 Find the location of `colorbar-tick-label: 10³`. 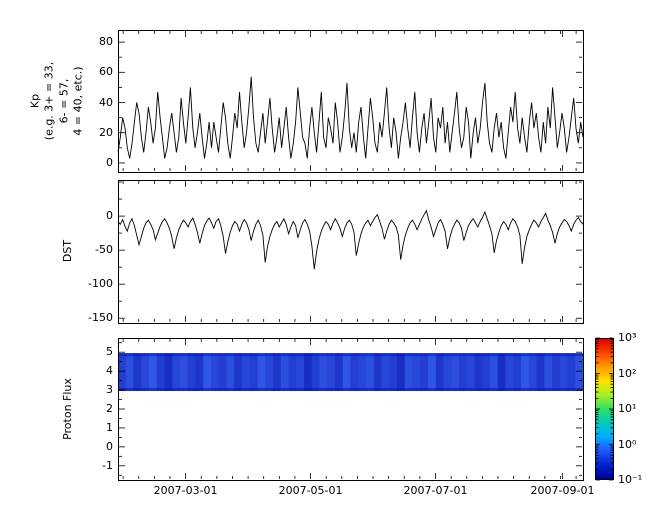

colorbar-tick-label: 10³ is located at coordinates (627, 337).